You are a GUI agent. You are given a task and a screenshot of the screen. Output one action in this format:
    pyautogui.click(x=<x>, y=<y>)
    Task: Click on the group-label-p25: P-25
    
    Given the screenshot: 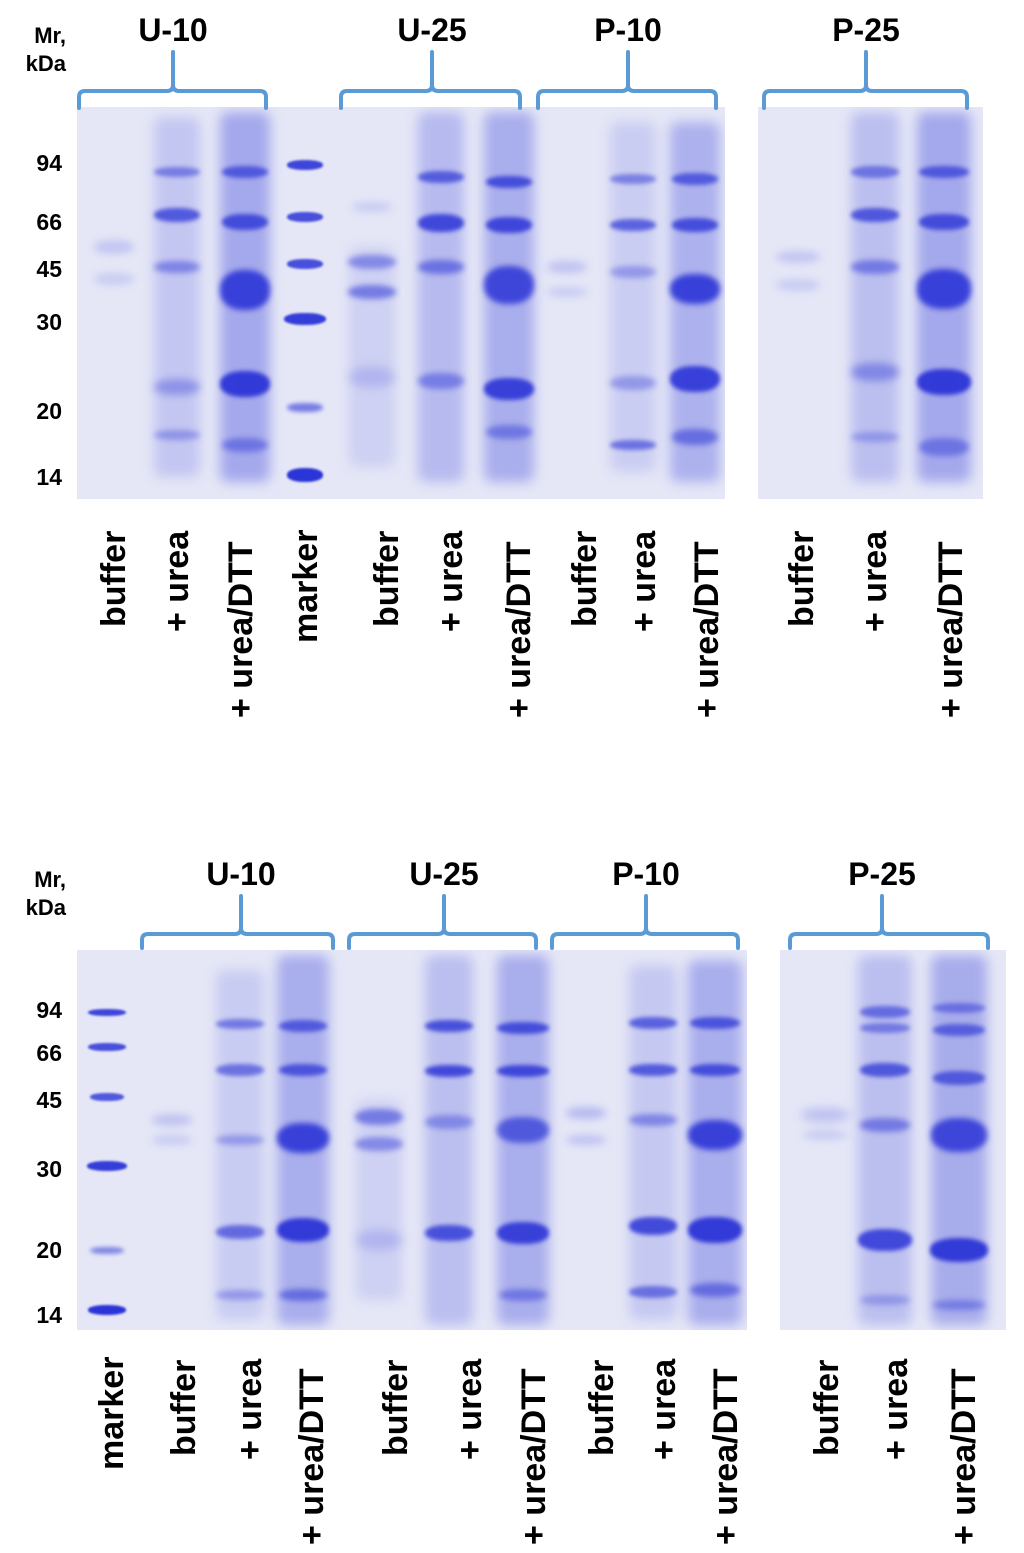 What is the action you would take?
    pyautogui.click(x=866, y=30)
    